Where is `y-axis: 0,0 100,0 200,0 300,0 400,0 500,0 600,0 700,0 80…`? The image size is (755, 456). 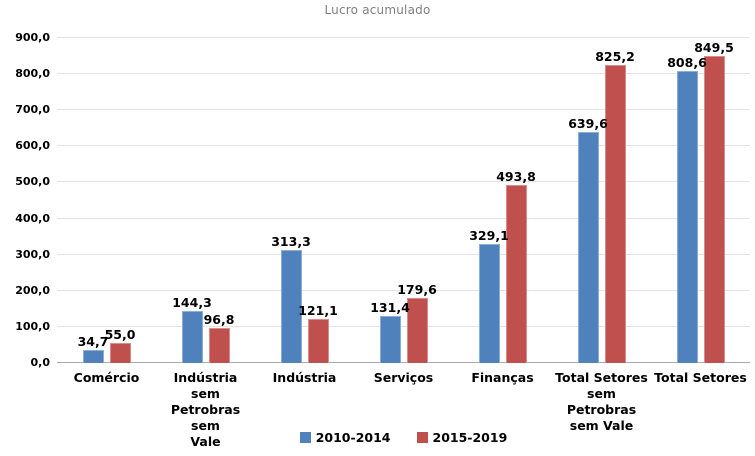 y-axis: 0,0 100,0 200,0 300,0 400,0 500,0 600,0 700,0 80… is located at coordinates (25, 200).